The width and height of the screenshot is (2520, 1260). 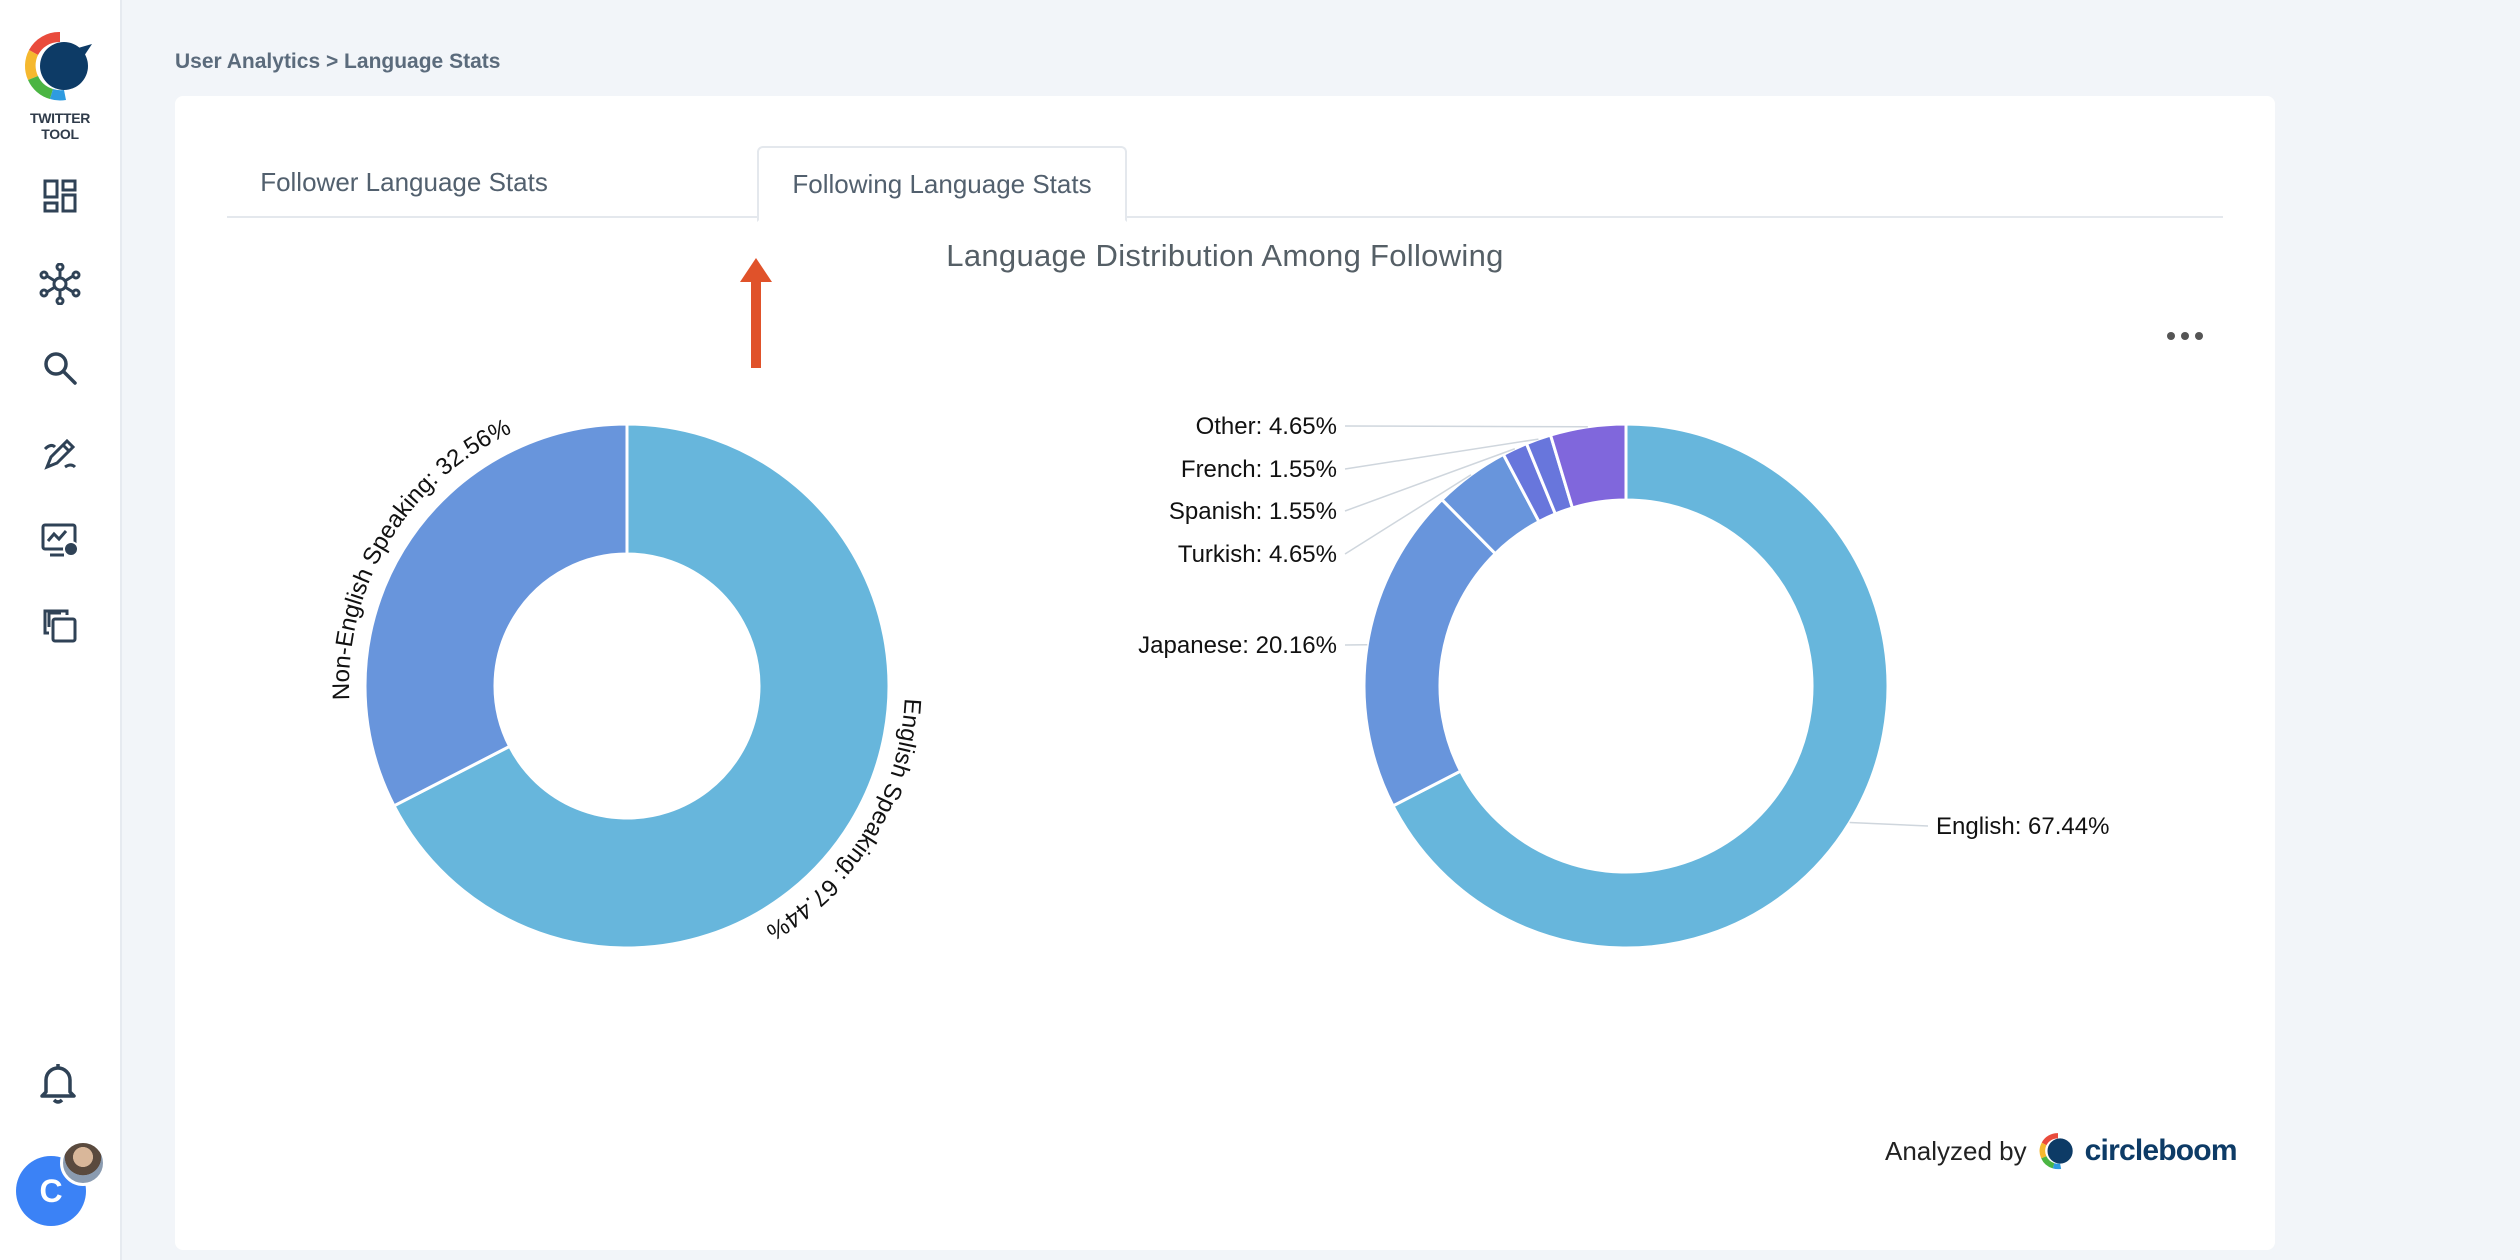 I want to click on profile-photo, so click(x=83, y=1163).